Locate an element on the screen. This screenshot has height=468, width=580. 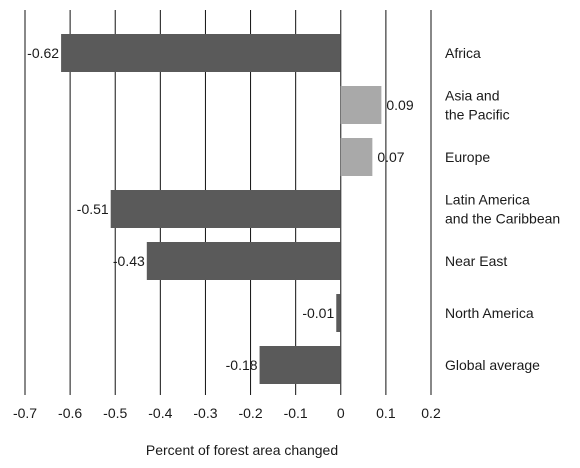
data-label: -0.01 is located at coordinates (318, 313).